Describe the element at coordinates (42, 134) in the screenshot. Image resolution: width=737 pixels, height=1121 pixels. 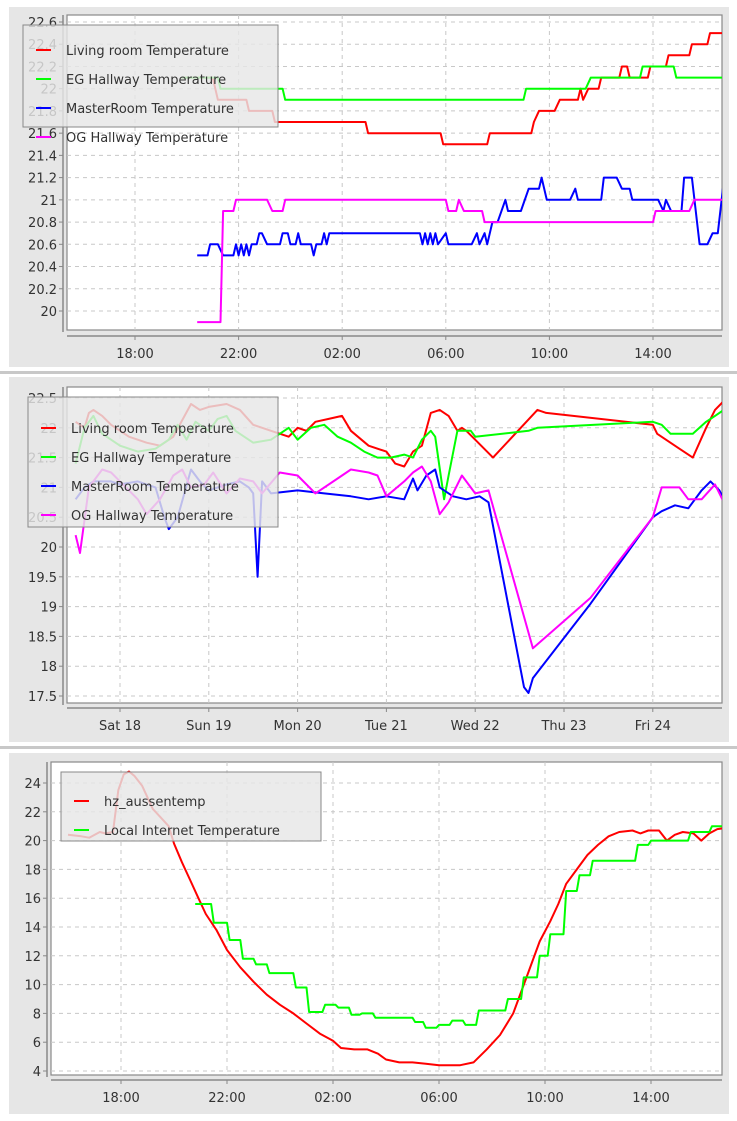
I see `y-tick-label: 21.6` at that location.